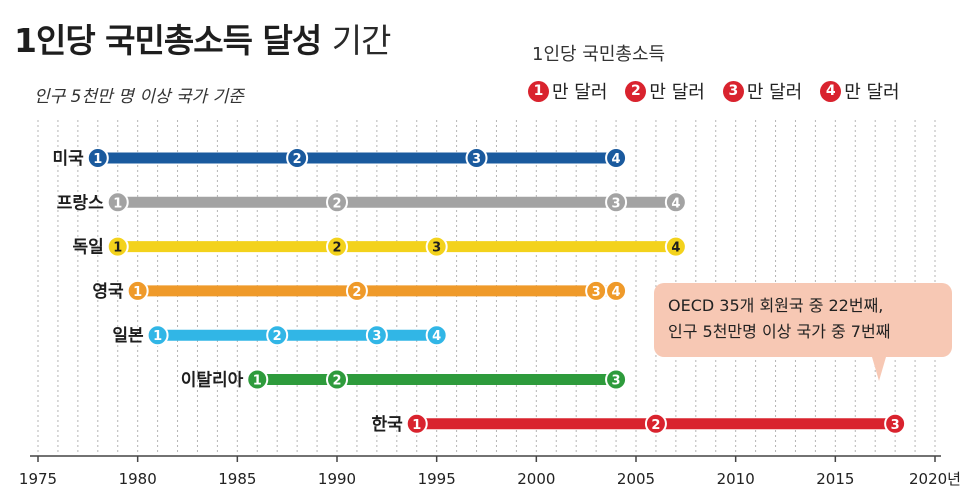  What do you see at coordinates (337, 479) in the screenshot?
I see `x-tick-label: 1990` at bounding box center [337, 479].